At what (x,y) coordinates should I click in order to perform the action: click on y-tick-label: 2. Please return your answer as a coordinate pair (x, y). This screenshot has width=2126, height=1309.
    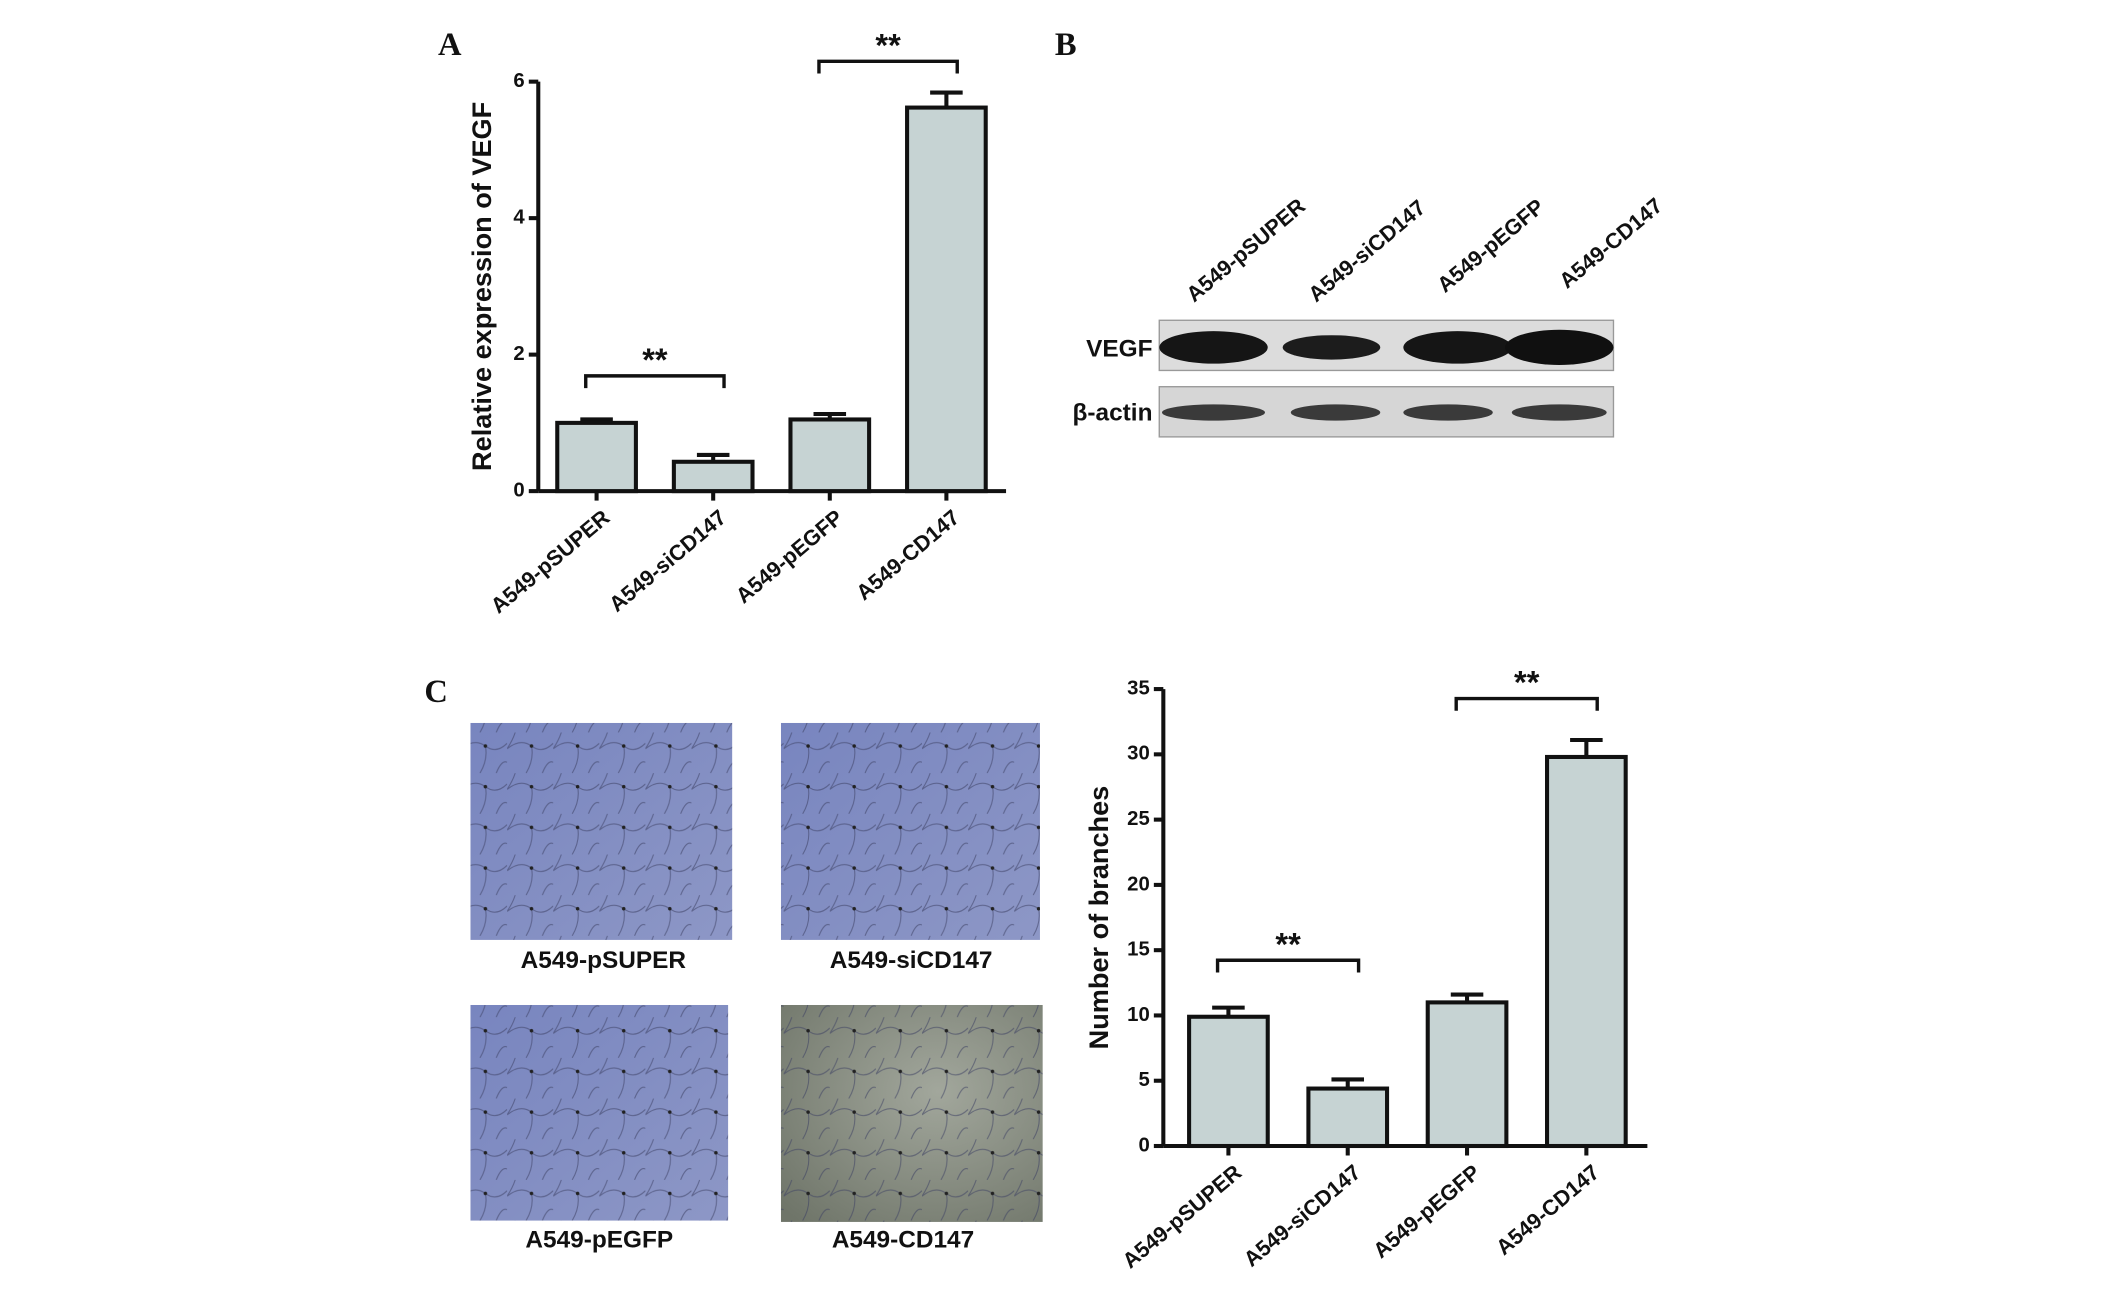
    Looking at the image, I should click on (518, 354).